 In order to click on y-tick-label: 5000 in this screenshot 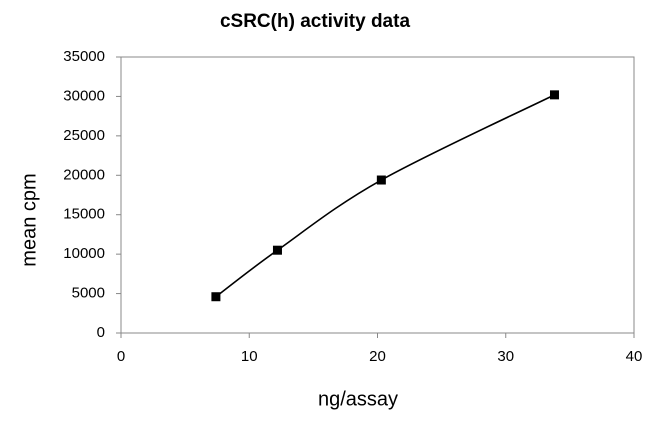, I will do `click(88, 293)`.